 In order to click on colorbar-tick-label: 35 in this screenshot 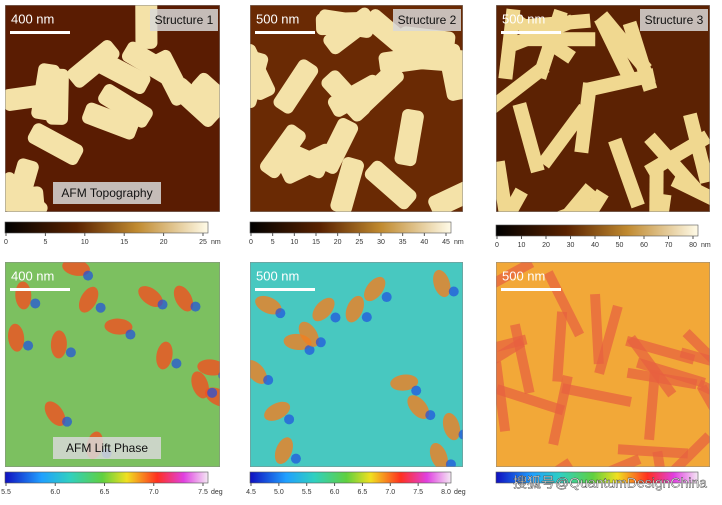, I will do `click(403, 242)`.